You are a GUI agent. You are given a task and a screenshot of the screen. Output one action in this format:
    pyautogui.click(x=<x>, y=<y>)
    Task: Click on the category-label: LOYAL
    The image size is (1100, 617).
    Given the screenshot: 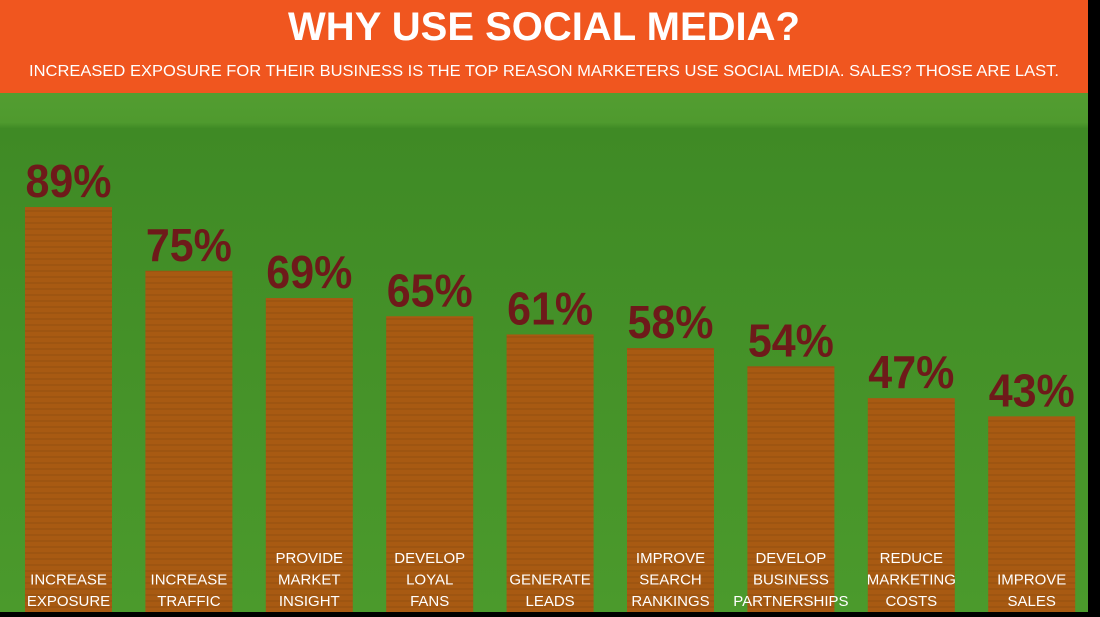 What is the action you would take?
    pyautogui.click(x=429, y=580)
    